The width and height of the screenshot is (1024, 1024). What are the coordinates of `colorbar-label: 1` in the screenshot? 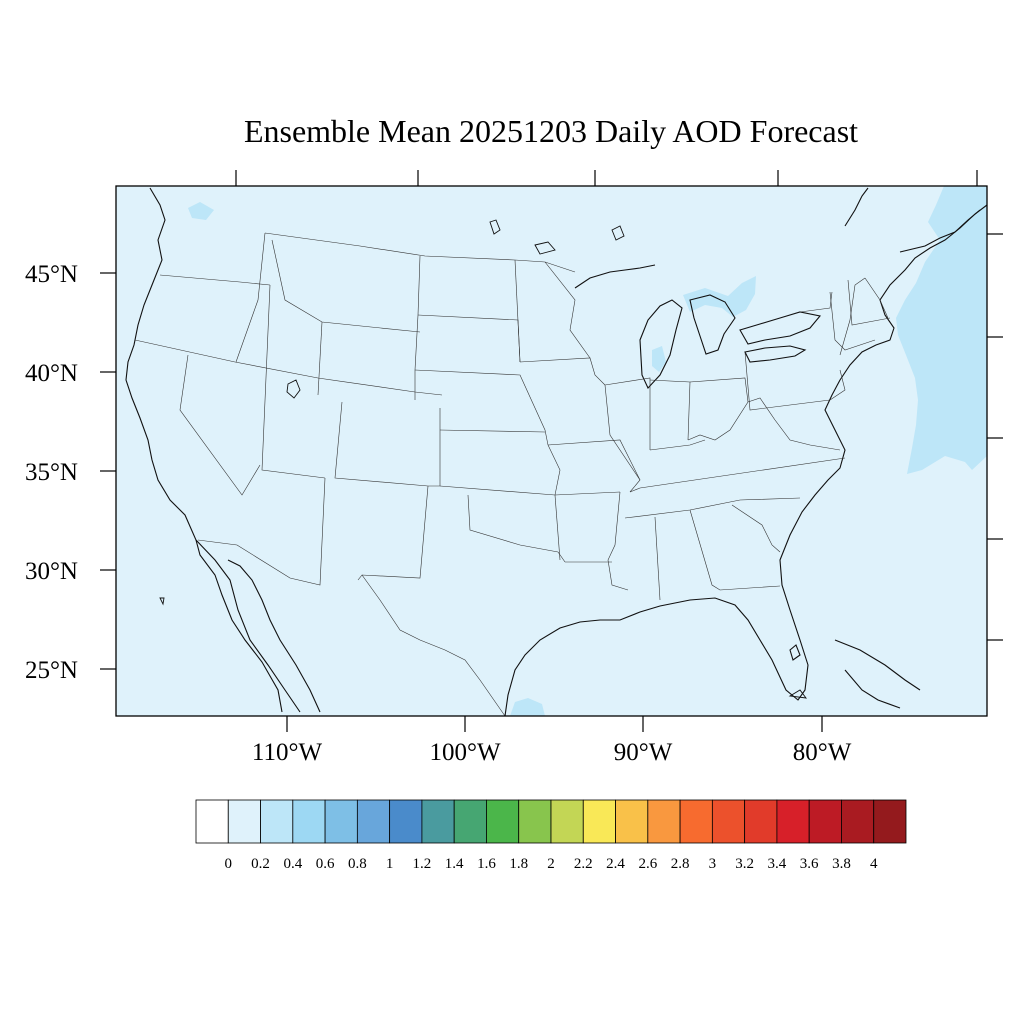 It's located at (390, 864).